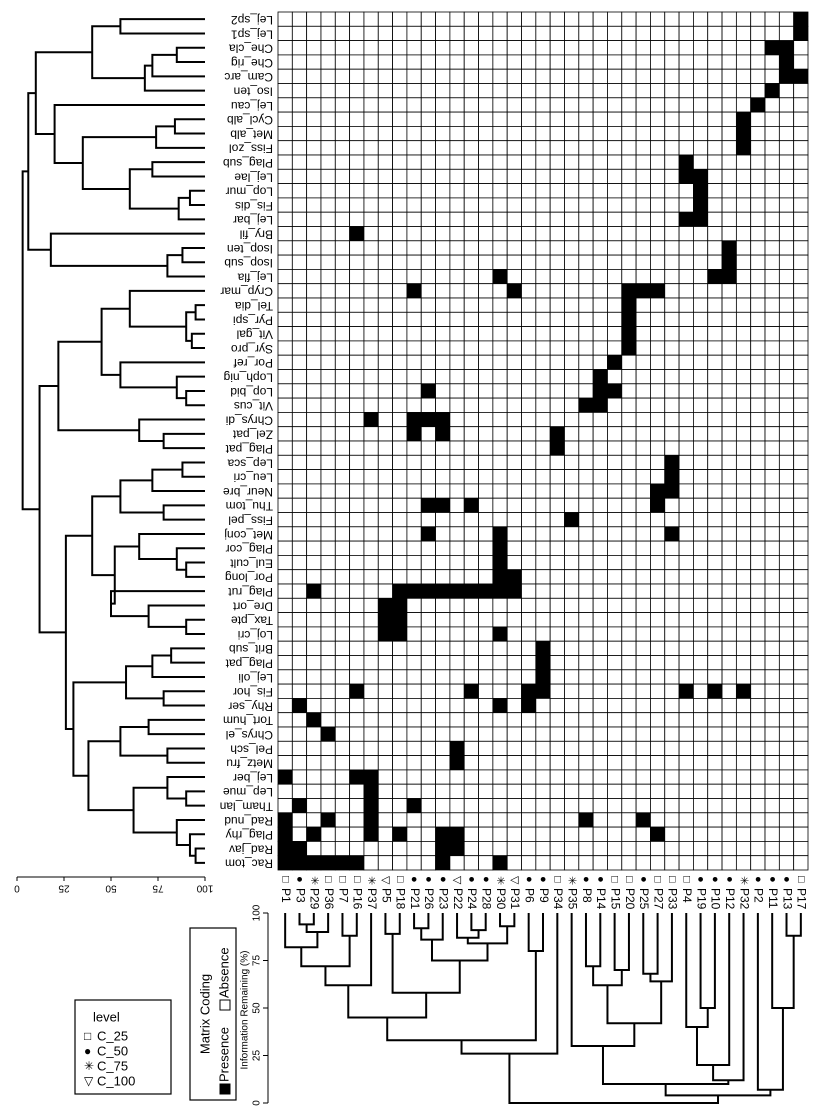  Describe the element at coordinates (572, 899) in the screenshot. I see `column-label: P35` at that location.